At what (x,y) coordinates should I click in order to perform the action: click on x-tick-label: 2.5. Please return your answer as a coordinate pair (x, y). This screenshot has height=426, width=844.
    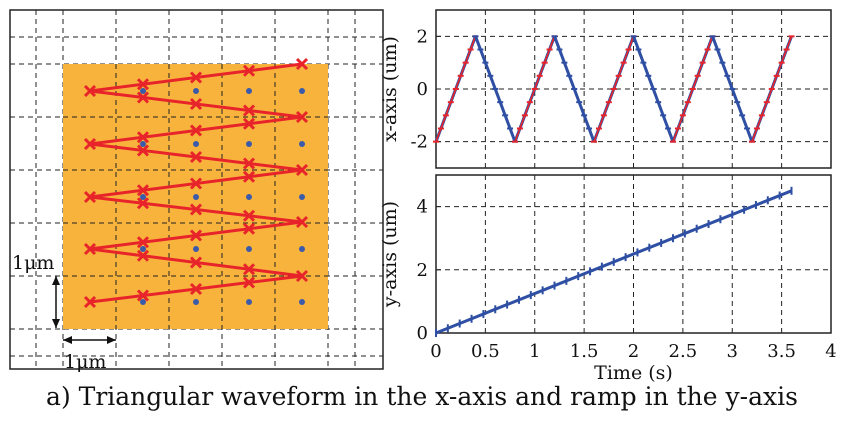
    Looking at the image, I should click on (683, 351).